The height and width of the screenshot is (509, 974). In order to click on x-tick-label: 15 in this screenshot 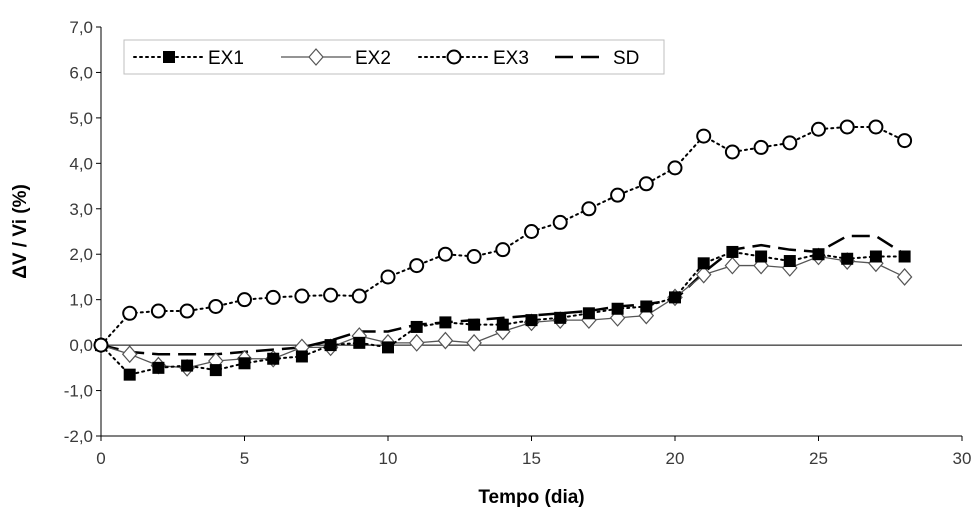, I will do `click(531, 458)`.